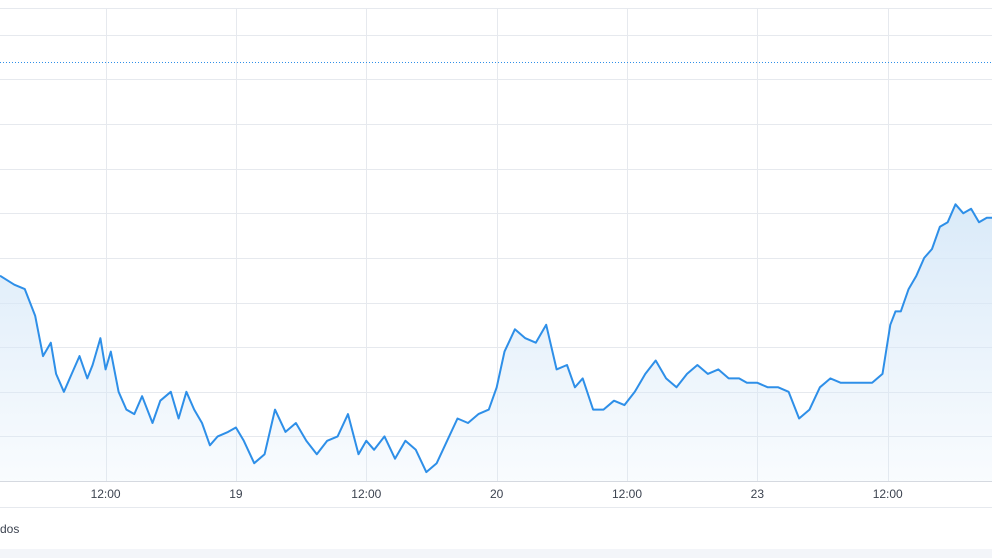 Image resolution: width=992 pixels, height=558 pixels. I want to click on x-tick-label: 19, so click(236, 494).